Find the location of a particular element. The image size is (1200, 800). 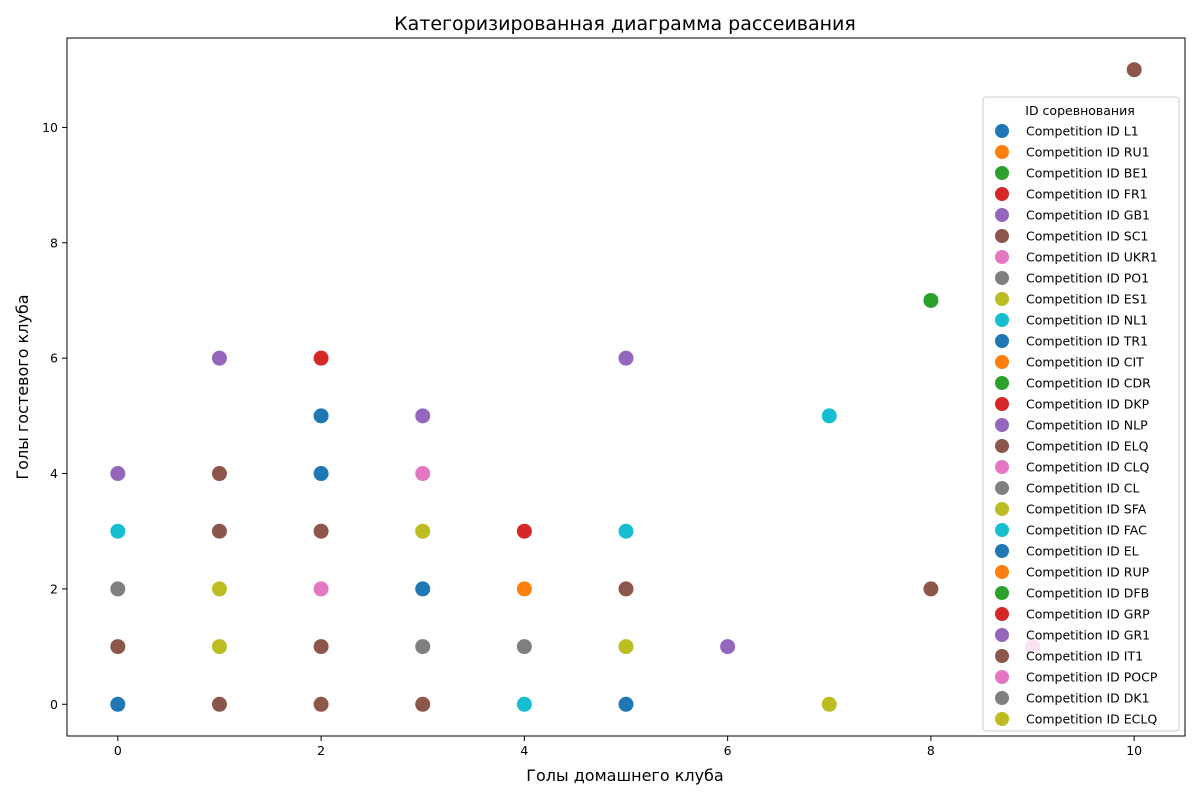

y-tick-label: 8 is located at coordinates (54, 242).